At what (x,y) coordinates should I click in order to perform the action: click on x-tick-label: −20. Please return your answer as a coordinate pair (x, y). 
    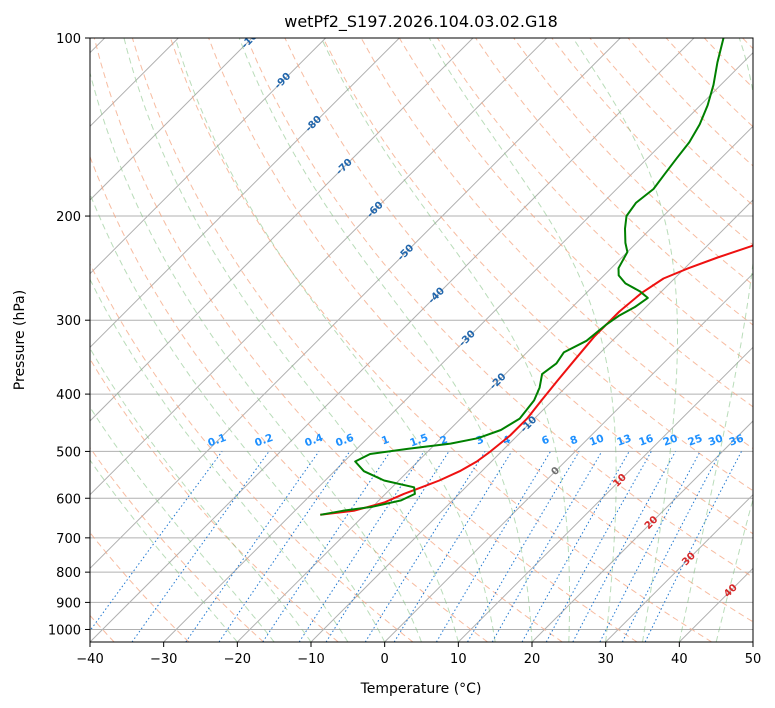
    Looking at the image, I should click on (237, 659).